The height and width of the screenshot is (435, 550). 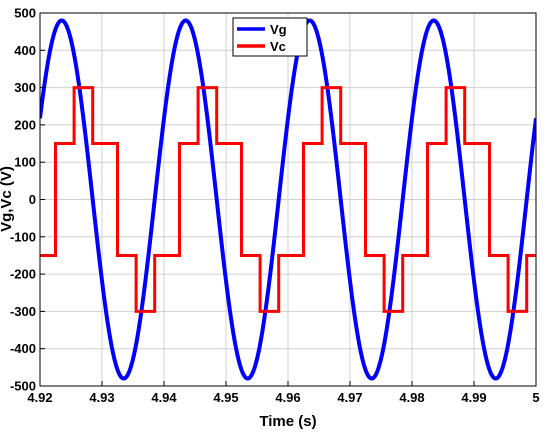 I want to click on x-tick-label: 4.96, so click(x=287, y=397).